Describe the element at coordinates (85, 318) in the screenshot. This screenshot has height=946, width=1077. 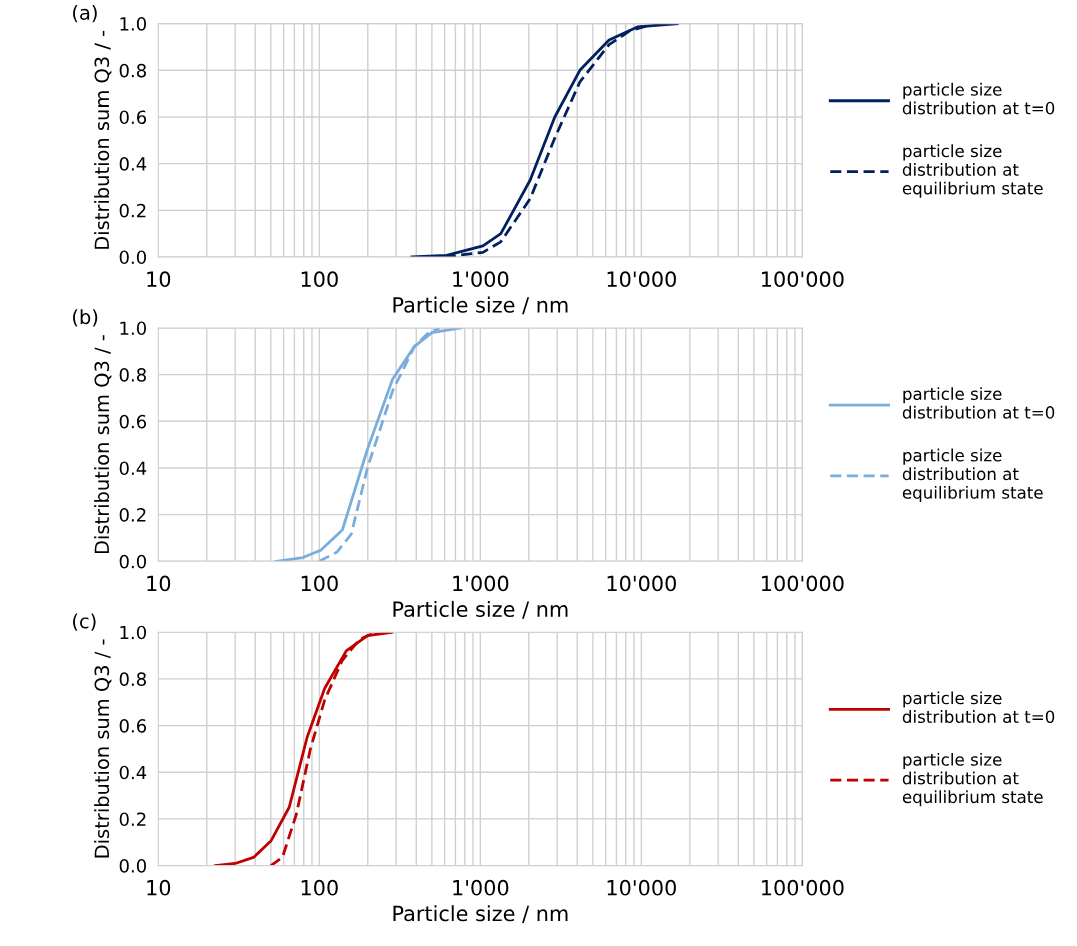
I see `chart-title: (b)` at that location.